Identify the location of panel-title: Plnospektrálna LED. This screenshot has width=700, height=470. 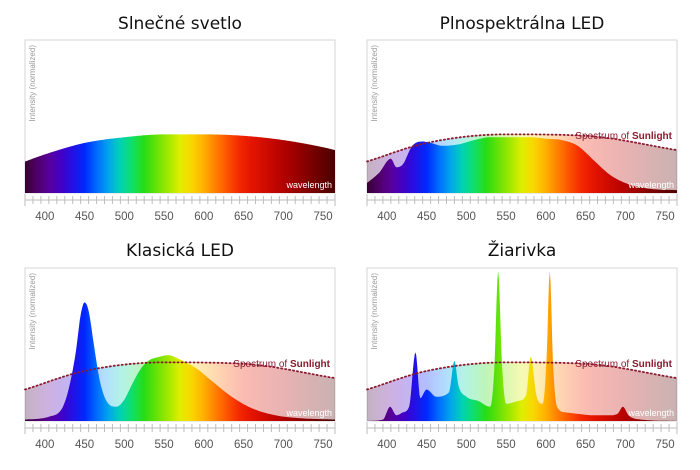
(522, 24).